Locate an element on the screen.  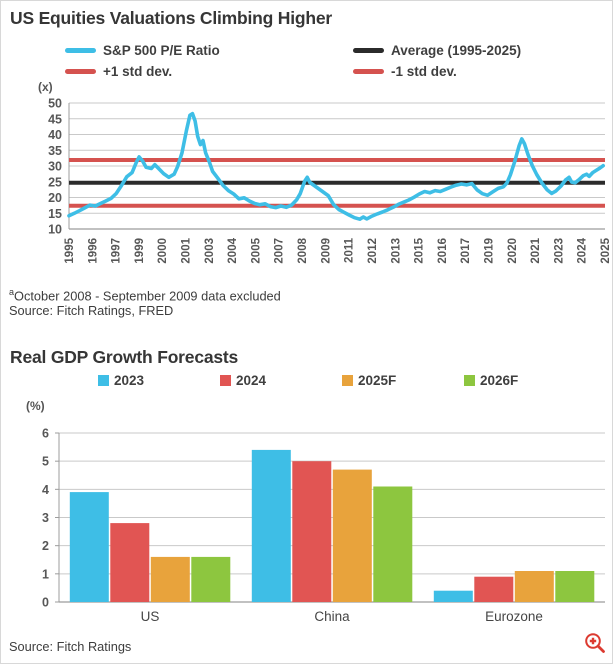
svg-text: 25 is located at coordinates (55, 182).